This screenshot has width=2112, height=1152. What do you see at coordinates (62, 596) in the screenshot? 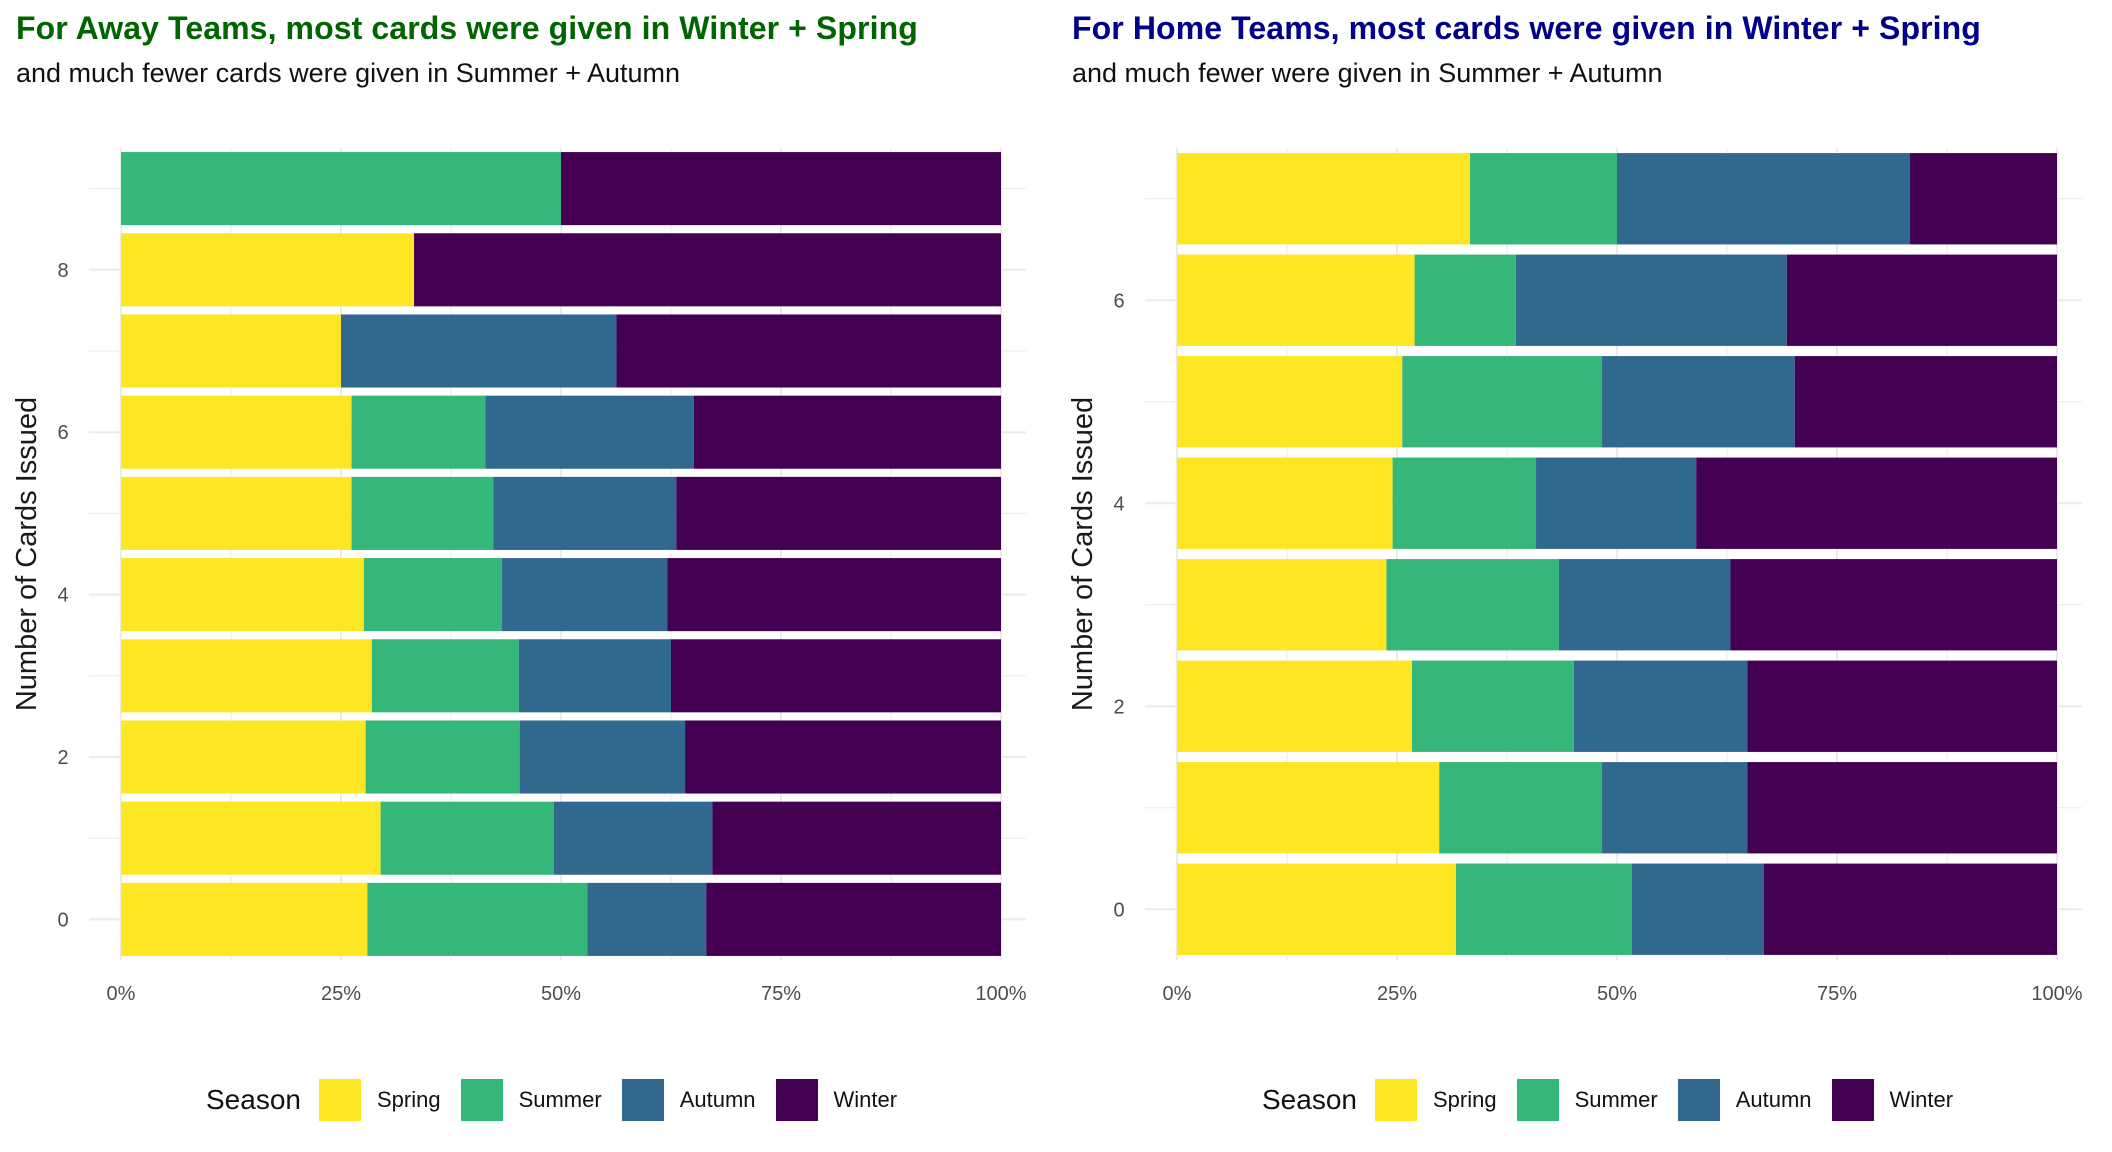
I see `away-y-tick-label: 4` at bounding box center [62, 596].